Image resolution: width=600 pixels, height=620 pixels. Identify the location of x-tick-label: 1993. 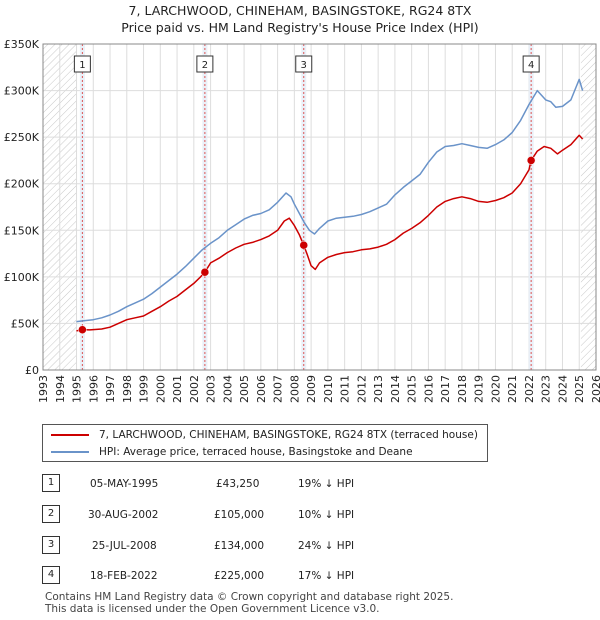
(43, 389).